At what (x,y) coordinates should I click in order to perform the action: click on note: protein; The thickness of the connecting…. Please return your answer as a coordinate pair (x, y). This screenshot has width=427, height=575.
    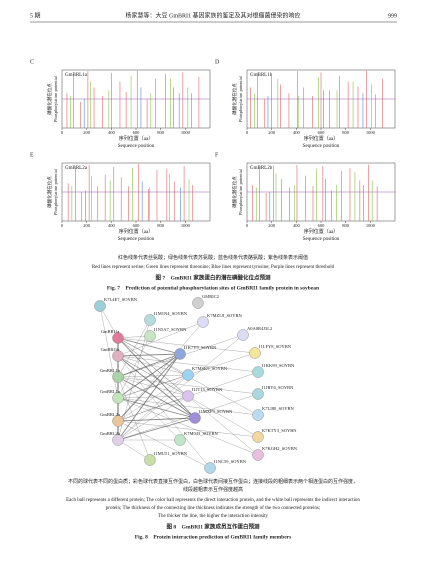
    Looking at the image, I should click on (213, 508).